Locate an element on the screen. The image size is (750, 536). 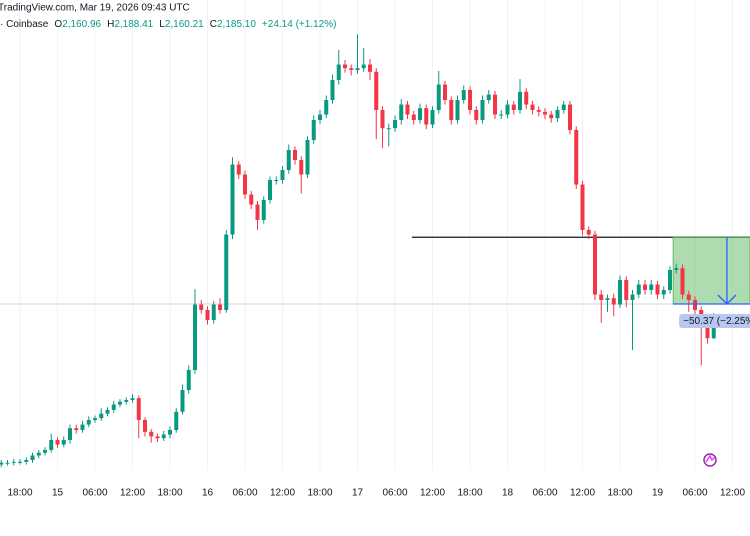
logo-mark is located at coordinates (710, 458).